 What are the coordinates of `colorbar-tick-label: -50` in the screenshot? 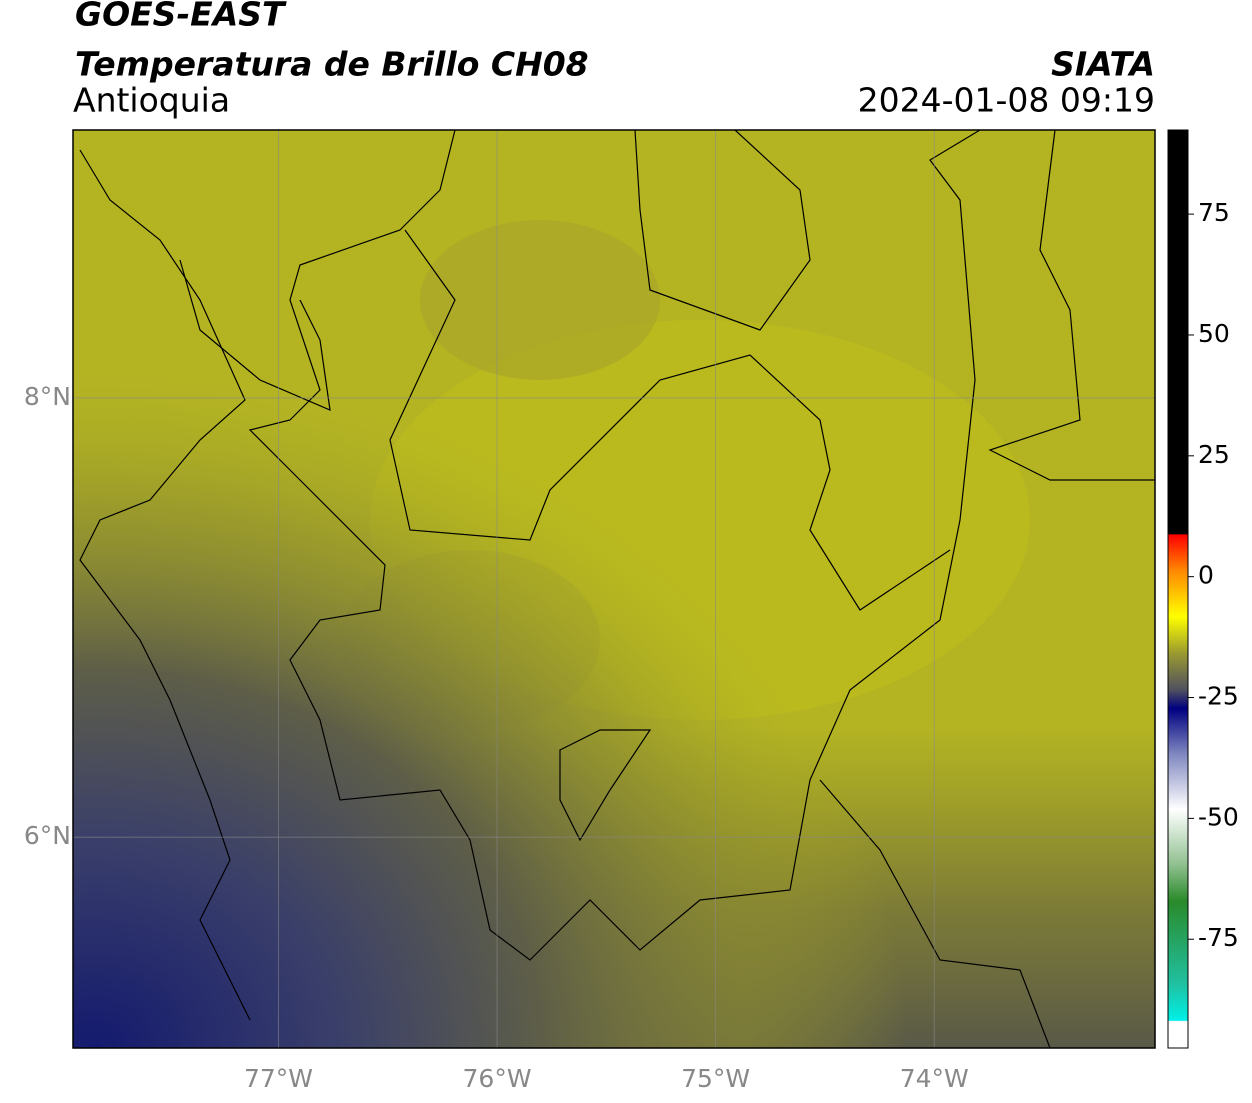 It's located at (1218, 816).